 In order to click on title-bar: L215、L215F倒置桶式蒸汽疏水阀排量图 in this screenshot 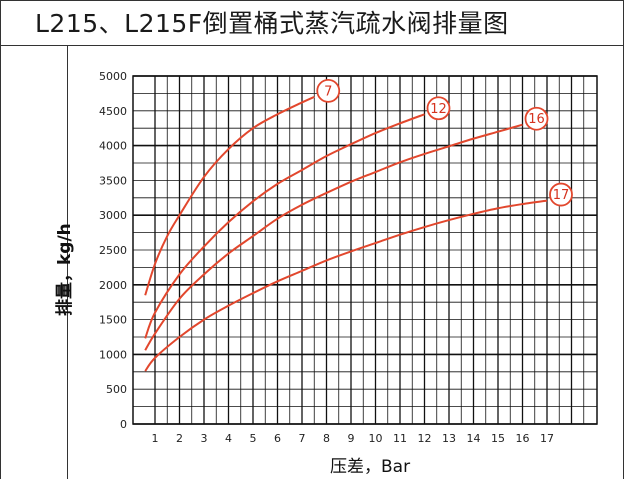, I will do `click(312, 23)`.